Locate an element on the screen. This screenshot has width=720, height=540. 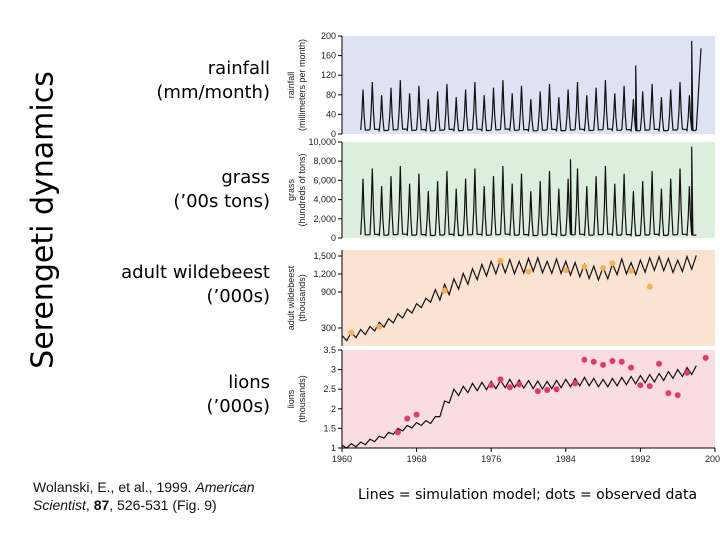
y-tick-label: 6,000 is located at coordinates (324, 180).